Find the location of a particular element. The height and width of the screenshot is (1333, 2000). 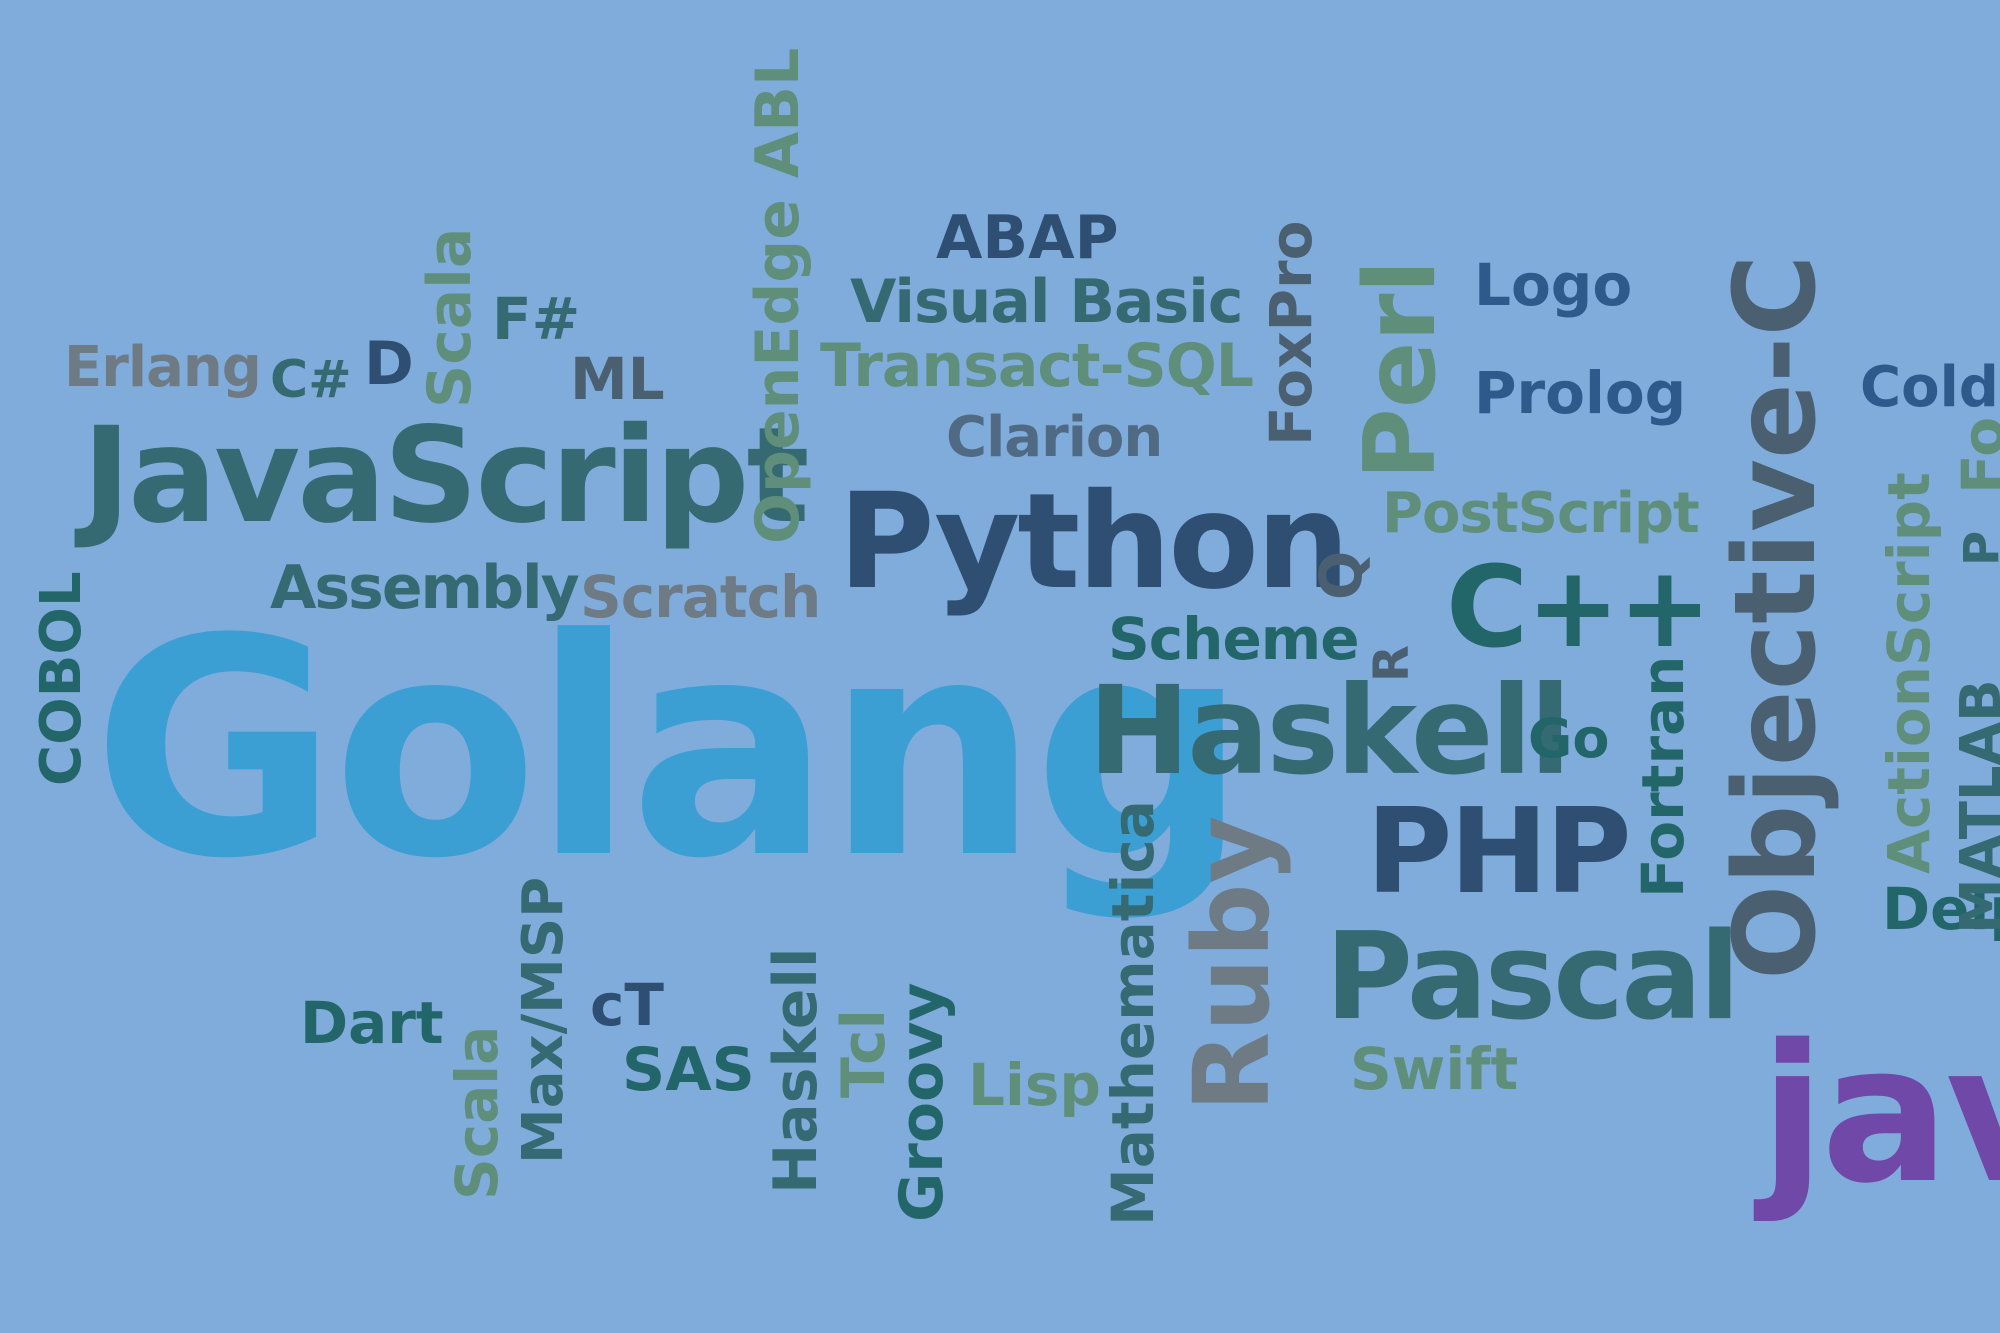

word-java: java is located at coordinates (1880, 1114).